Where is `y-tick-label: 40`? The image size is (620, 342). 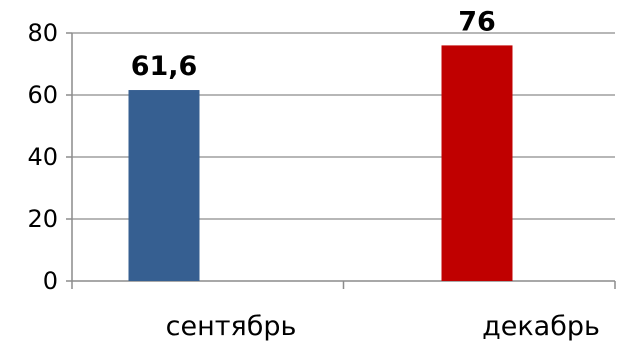
y-tick-label: 40 is located at coordinates (42, 157).